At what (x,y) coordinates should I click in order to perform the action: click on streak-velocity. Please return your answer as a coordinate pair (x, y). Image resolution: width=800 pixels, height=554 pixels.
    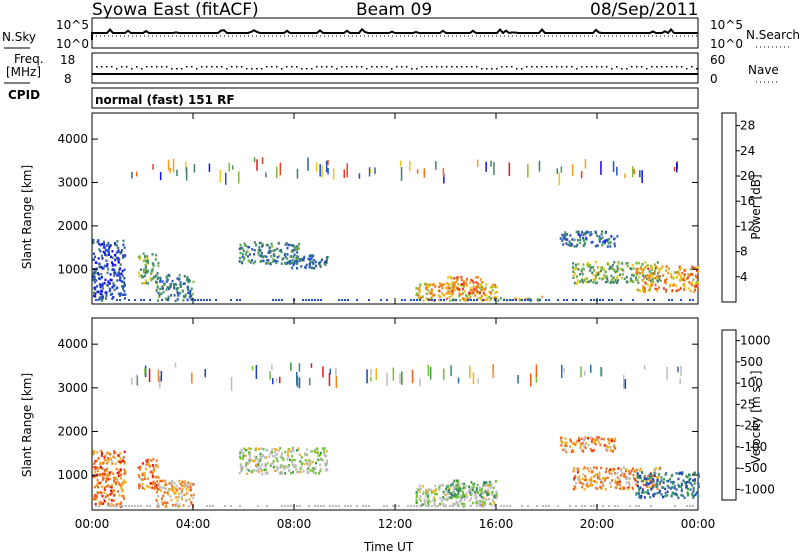
    Looking at the image, I should click on (420, 382).